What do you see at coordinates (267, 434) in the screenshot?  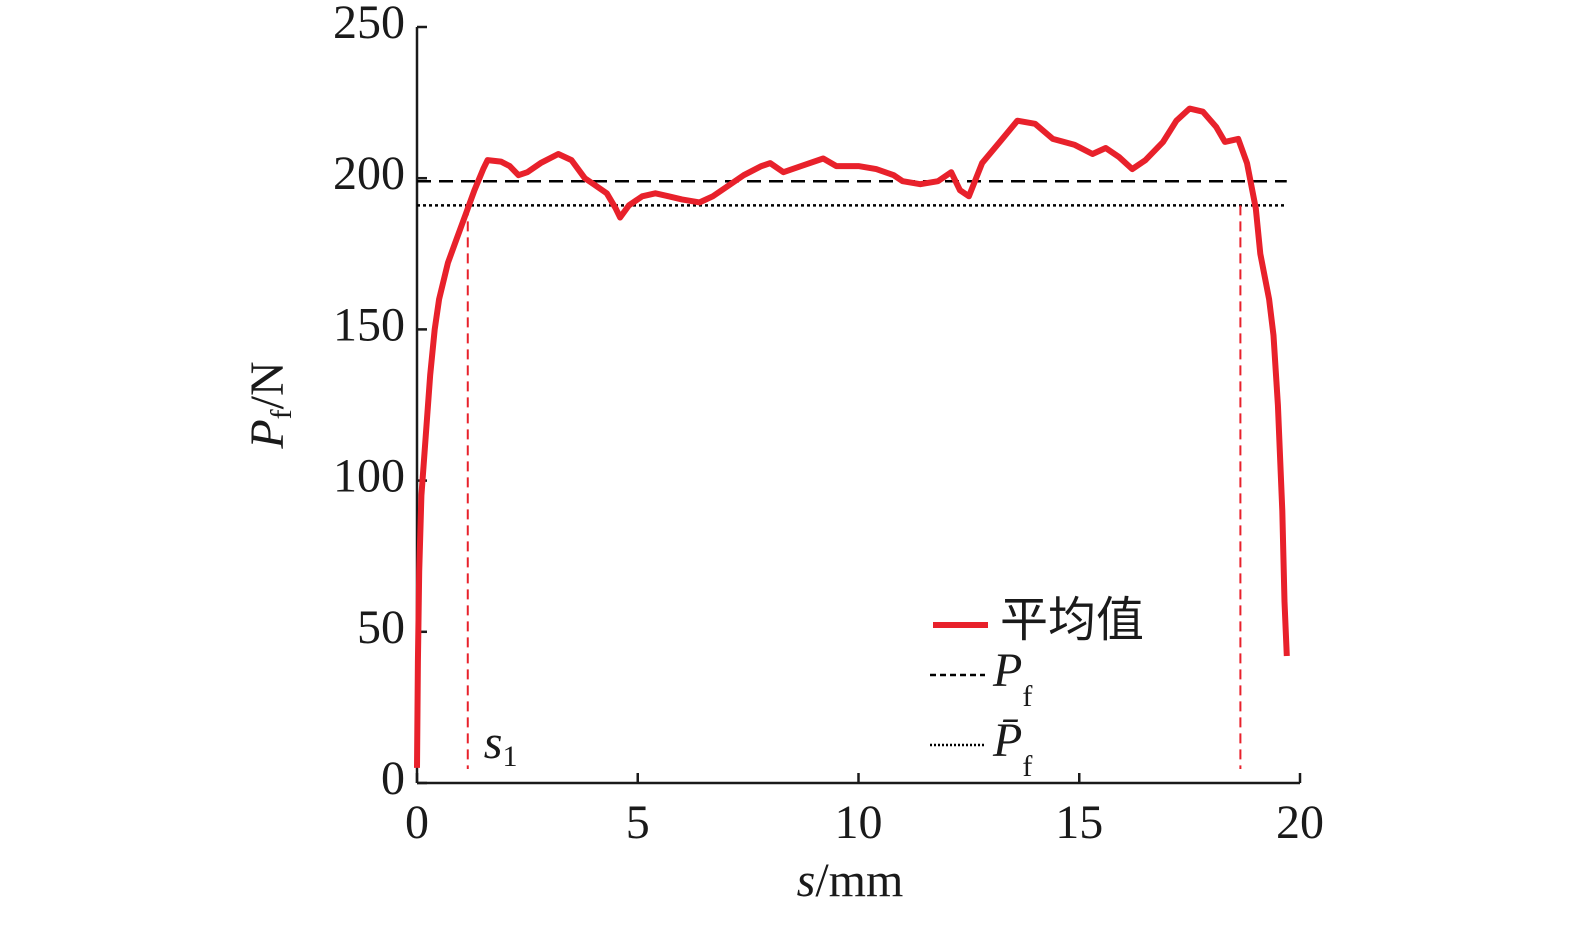 I see `y-label-symbol: P` at bounding box center [267, 434].